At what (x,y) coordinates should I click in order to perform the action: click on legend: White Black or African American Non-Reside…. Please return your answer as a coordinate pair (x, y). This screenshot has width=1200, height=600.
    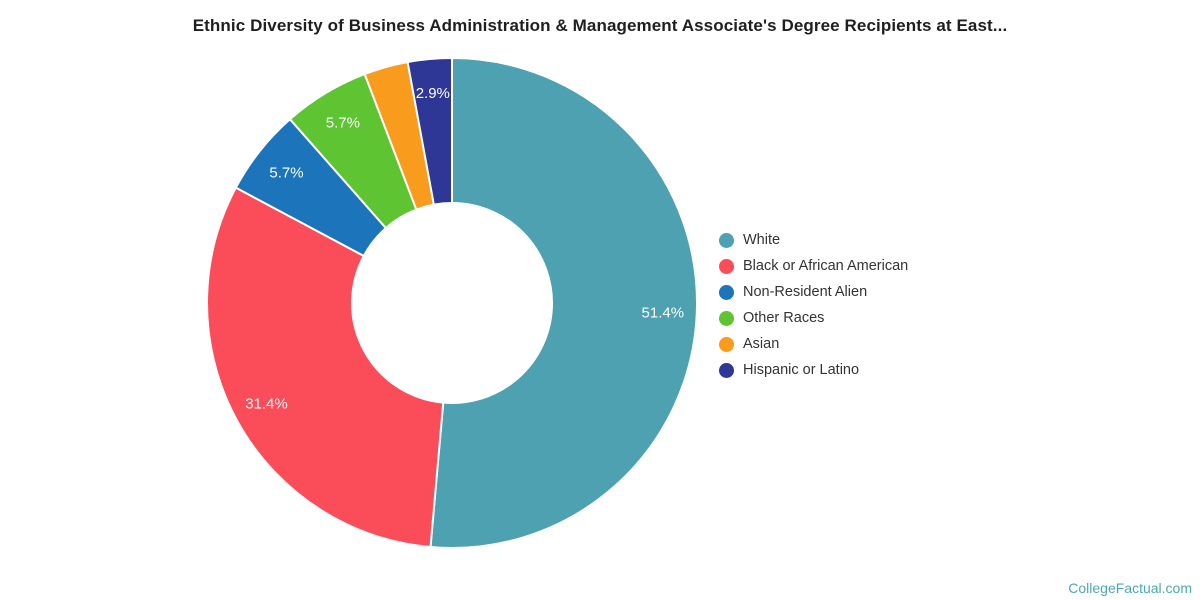
    Looking at the image, I should click on (813, 305).